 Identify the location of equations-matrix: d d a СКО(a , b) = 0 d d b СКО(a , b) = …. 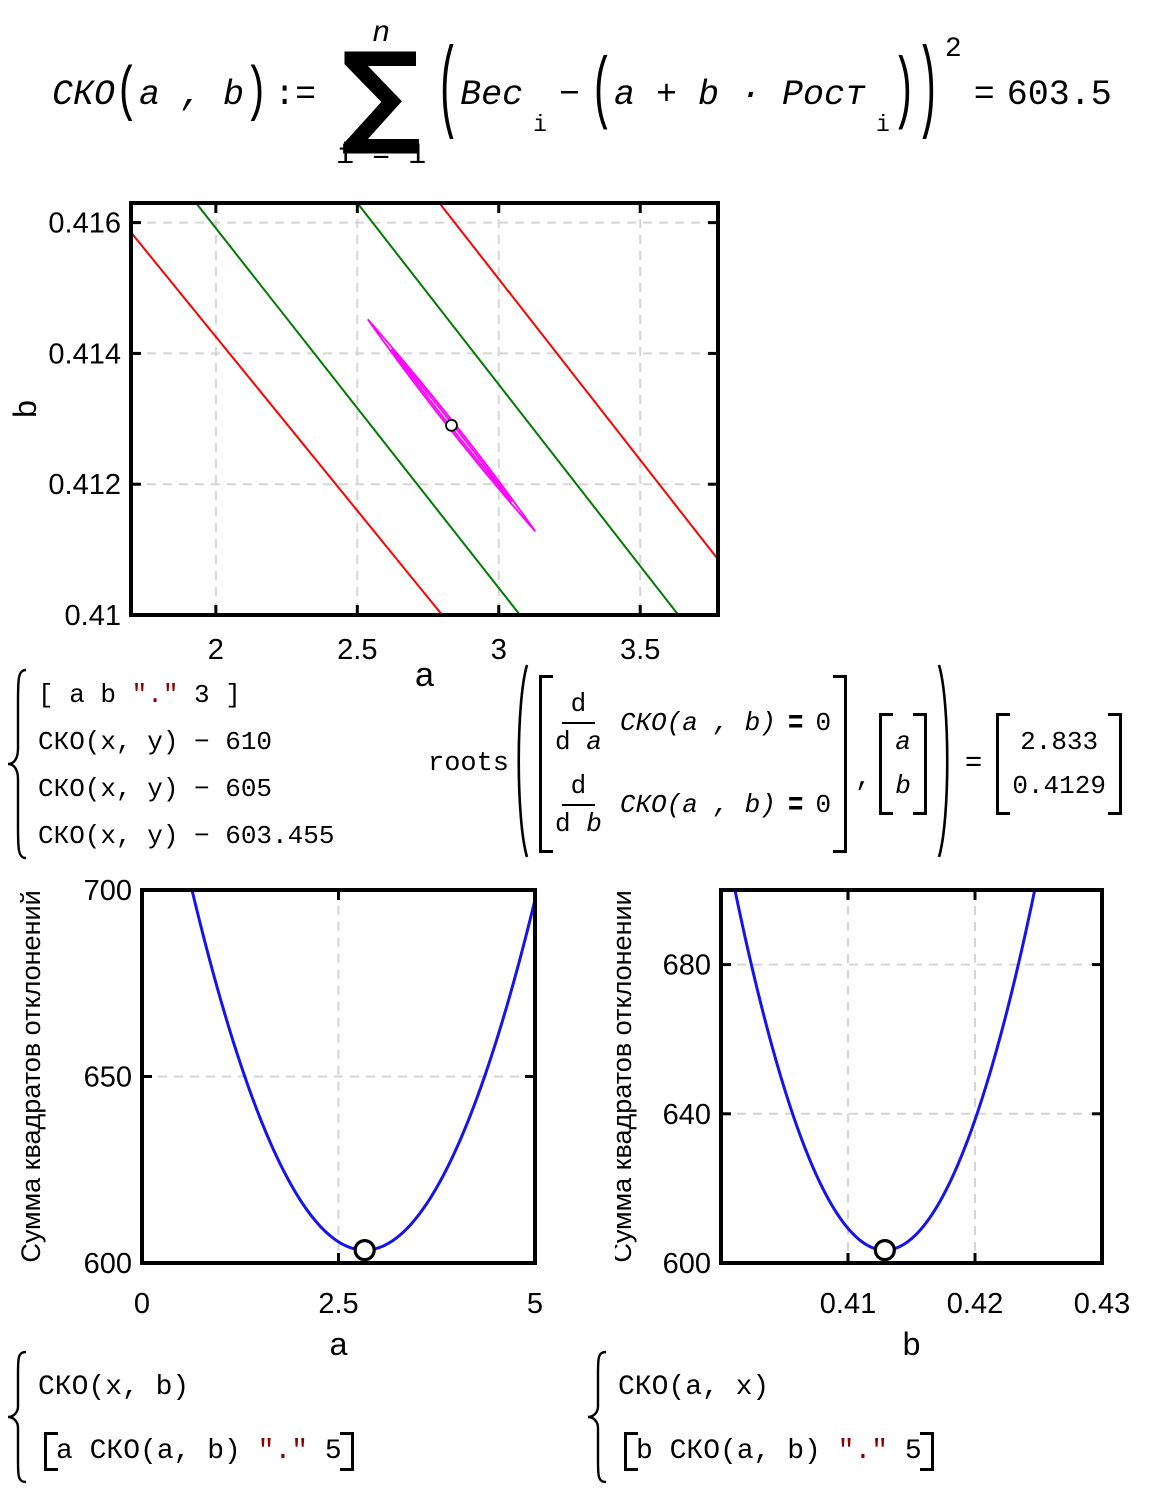
(693, 763).